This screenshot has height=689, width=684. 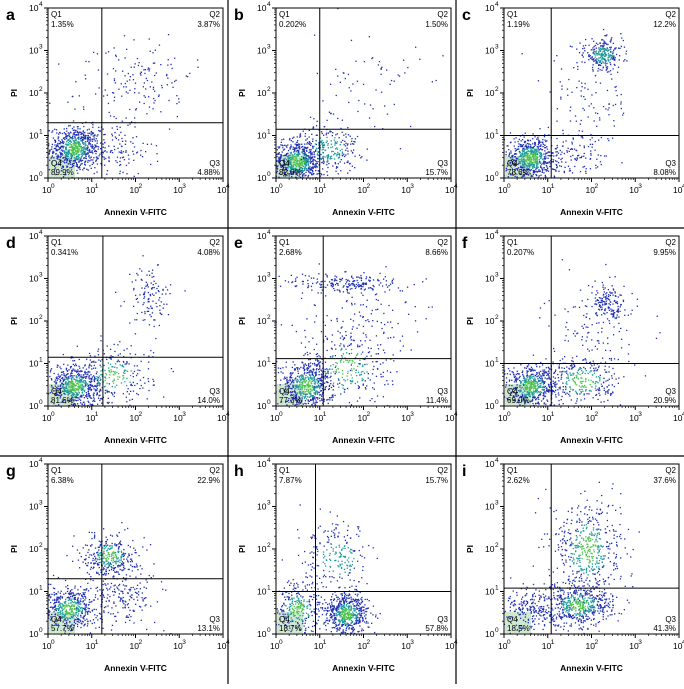 I want to click on x-tick-exponent: 4, so click(x=228, y=186).